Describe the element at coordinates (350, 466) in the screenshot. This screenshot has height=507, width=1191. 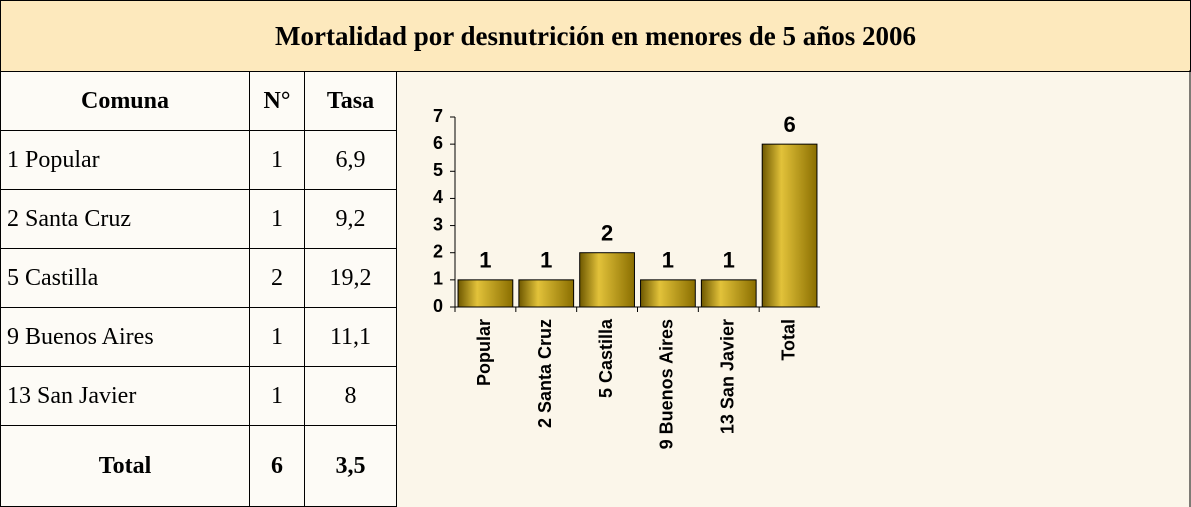
I see `cell: 3,5` at that location.